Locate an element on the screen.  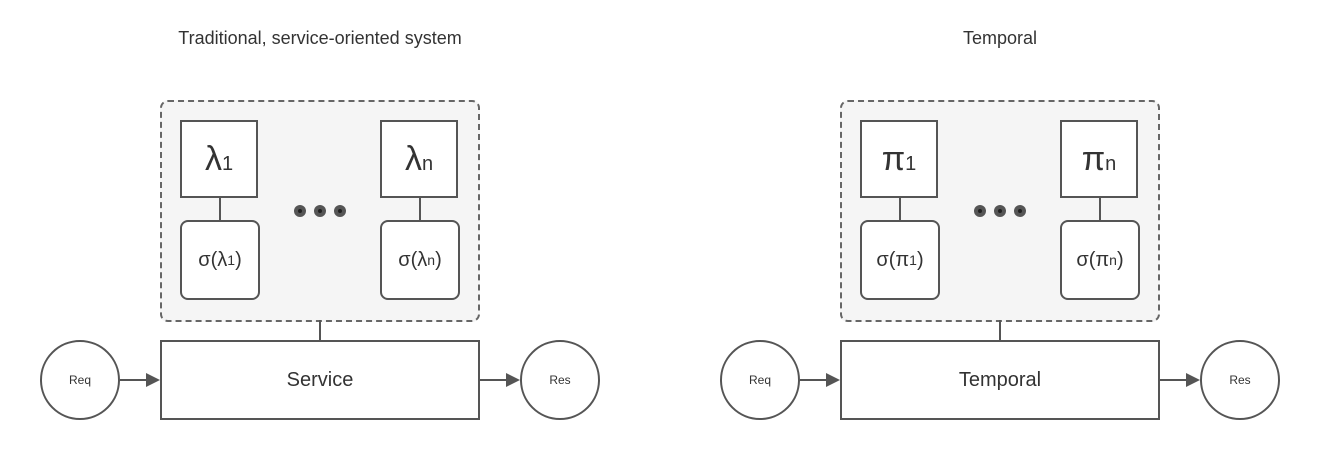
temporal-box: Temporal is located at coordinates (1000, 380).